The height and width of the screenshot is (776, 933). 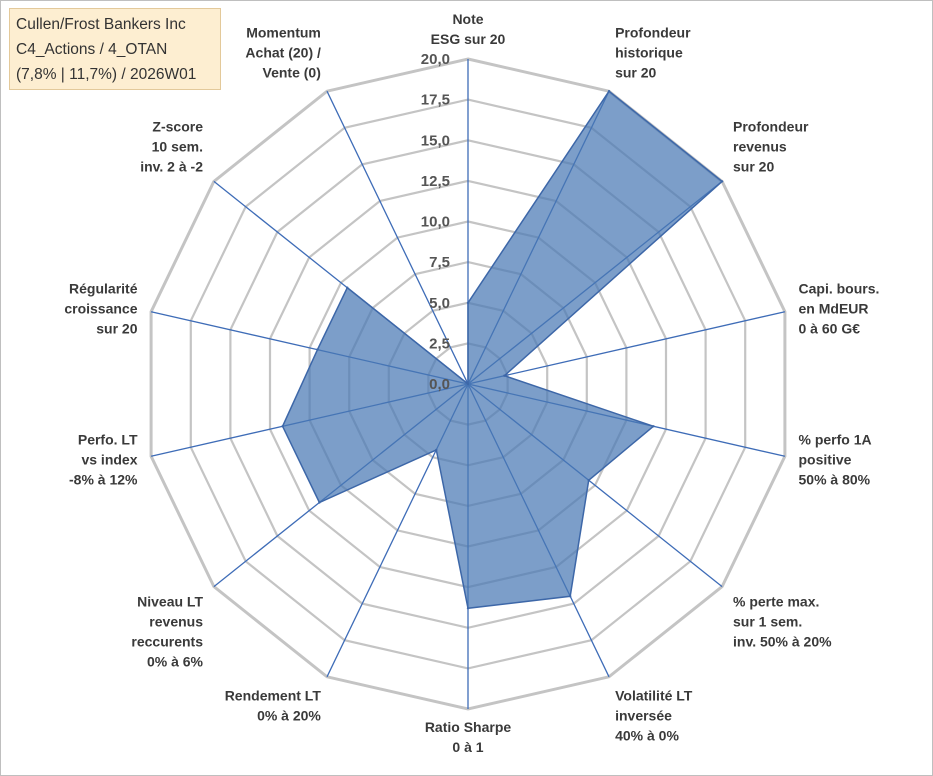 I want to click on tick-label: 20,0, so click(x=435, y=59).